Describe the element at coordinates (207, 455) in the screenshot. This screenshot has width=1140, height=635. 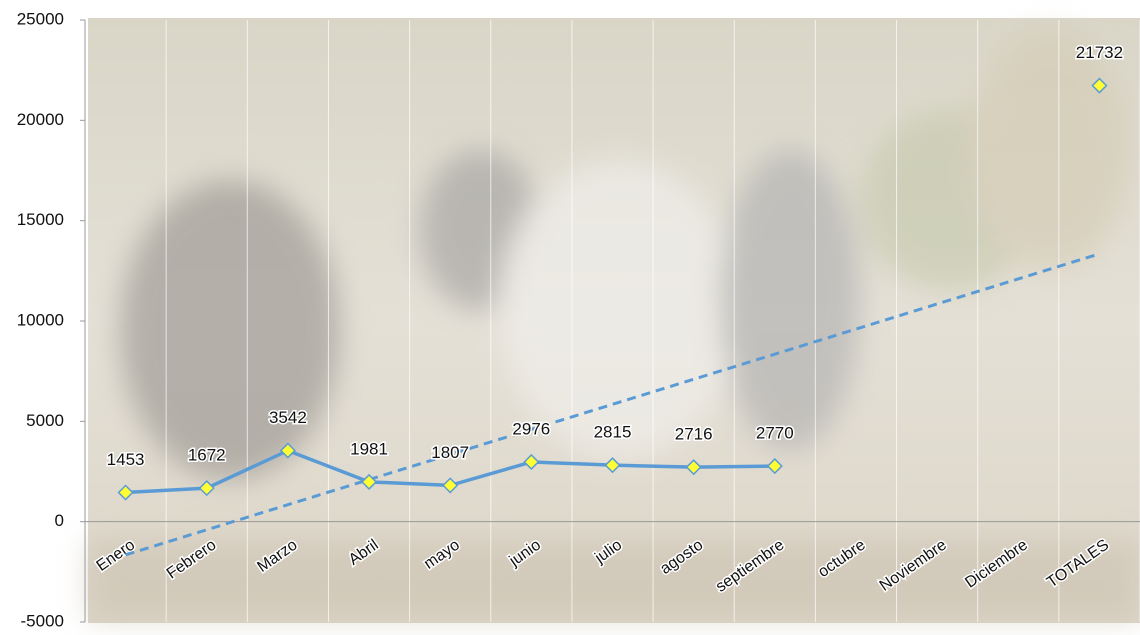
I see `data-label: 1672` at that location.